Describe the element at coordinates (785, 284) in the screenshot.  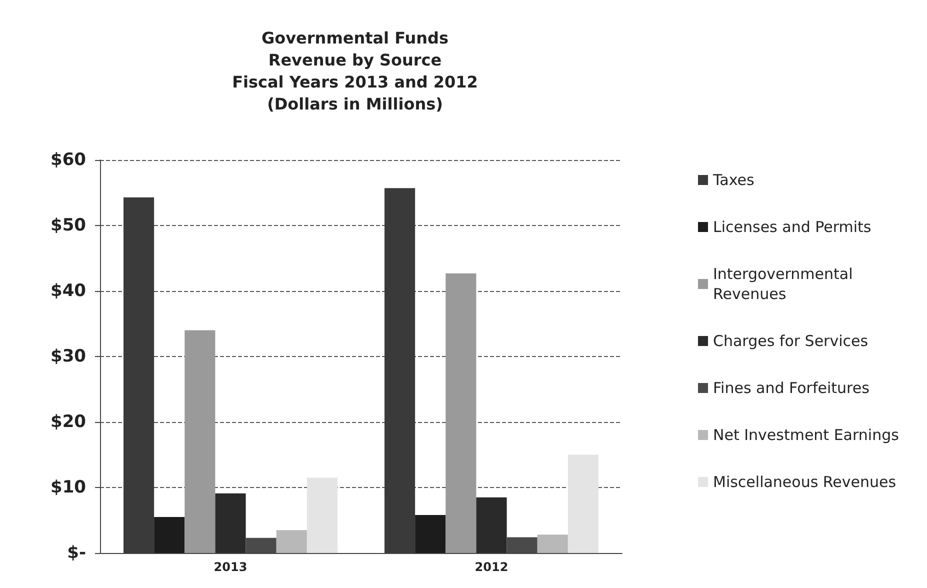
I see `legend-label: Intergovernmental Revenues` at that location.